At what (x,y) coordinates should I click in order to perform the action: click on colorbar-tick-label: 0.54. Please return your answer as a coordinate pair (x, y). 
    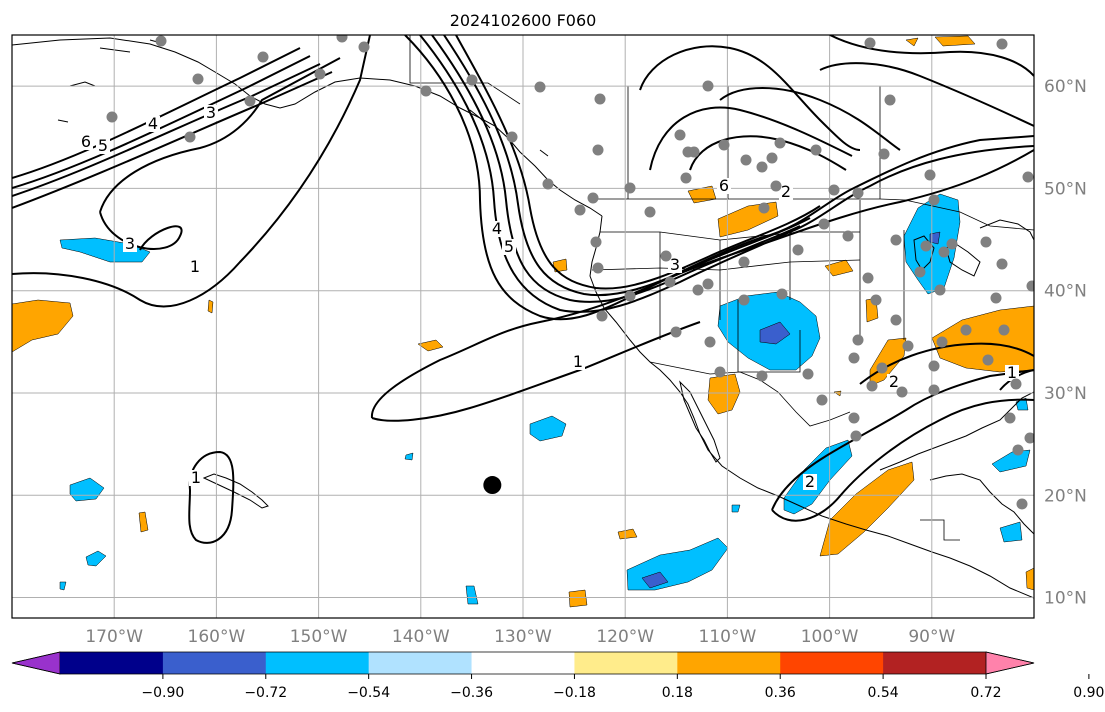
    Looking at the image, I should click on (883, 693).